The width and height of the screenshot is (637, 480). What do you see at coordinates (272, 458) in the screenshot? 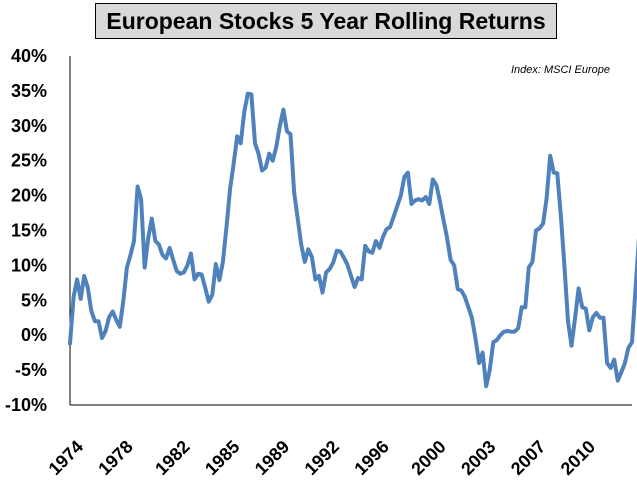
I see `x-tick-label: 1989` at bounding box center [272, 458].